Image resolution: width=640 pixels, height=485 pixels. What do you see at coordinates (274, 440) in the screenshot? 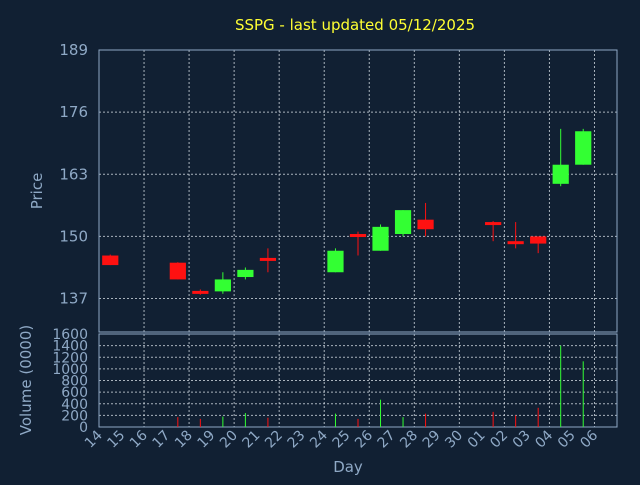
I see `day-tick-label: 22` at bounding box center [274, 440].